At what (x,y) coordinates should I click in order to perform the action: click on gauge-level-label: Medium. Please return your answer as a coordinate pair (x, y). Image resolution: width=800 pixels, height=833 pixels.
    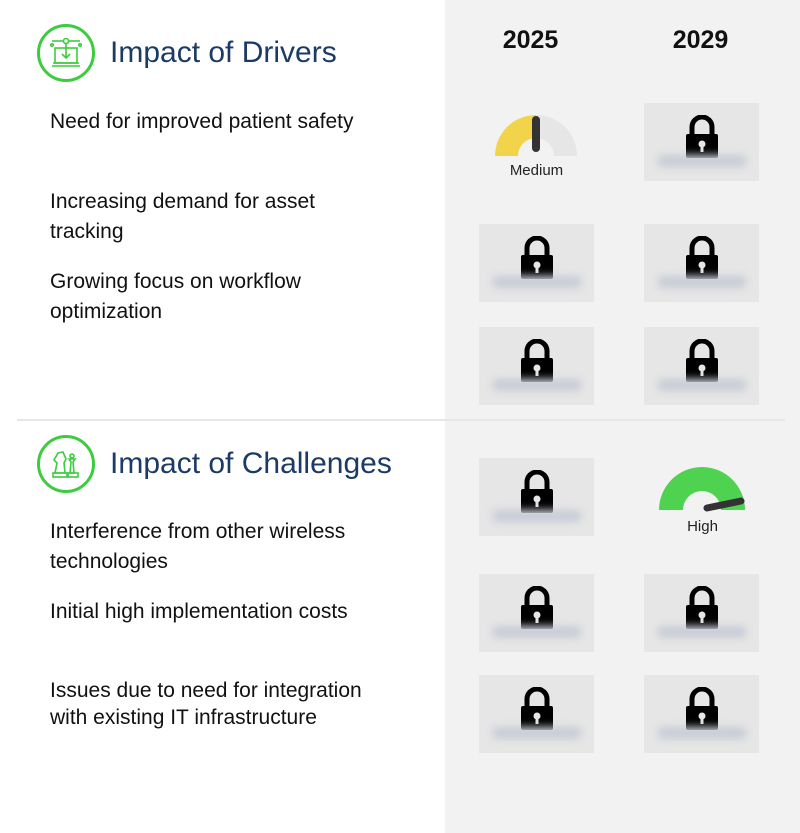
    Looking at the image, I should click on (536, 170).